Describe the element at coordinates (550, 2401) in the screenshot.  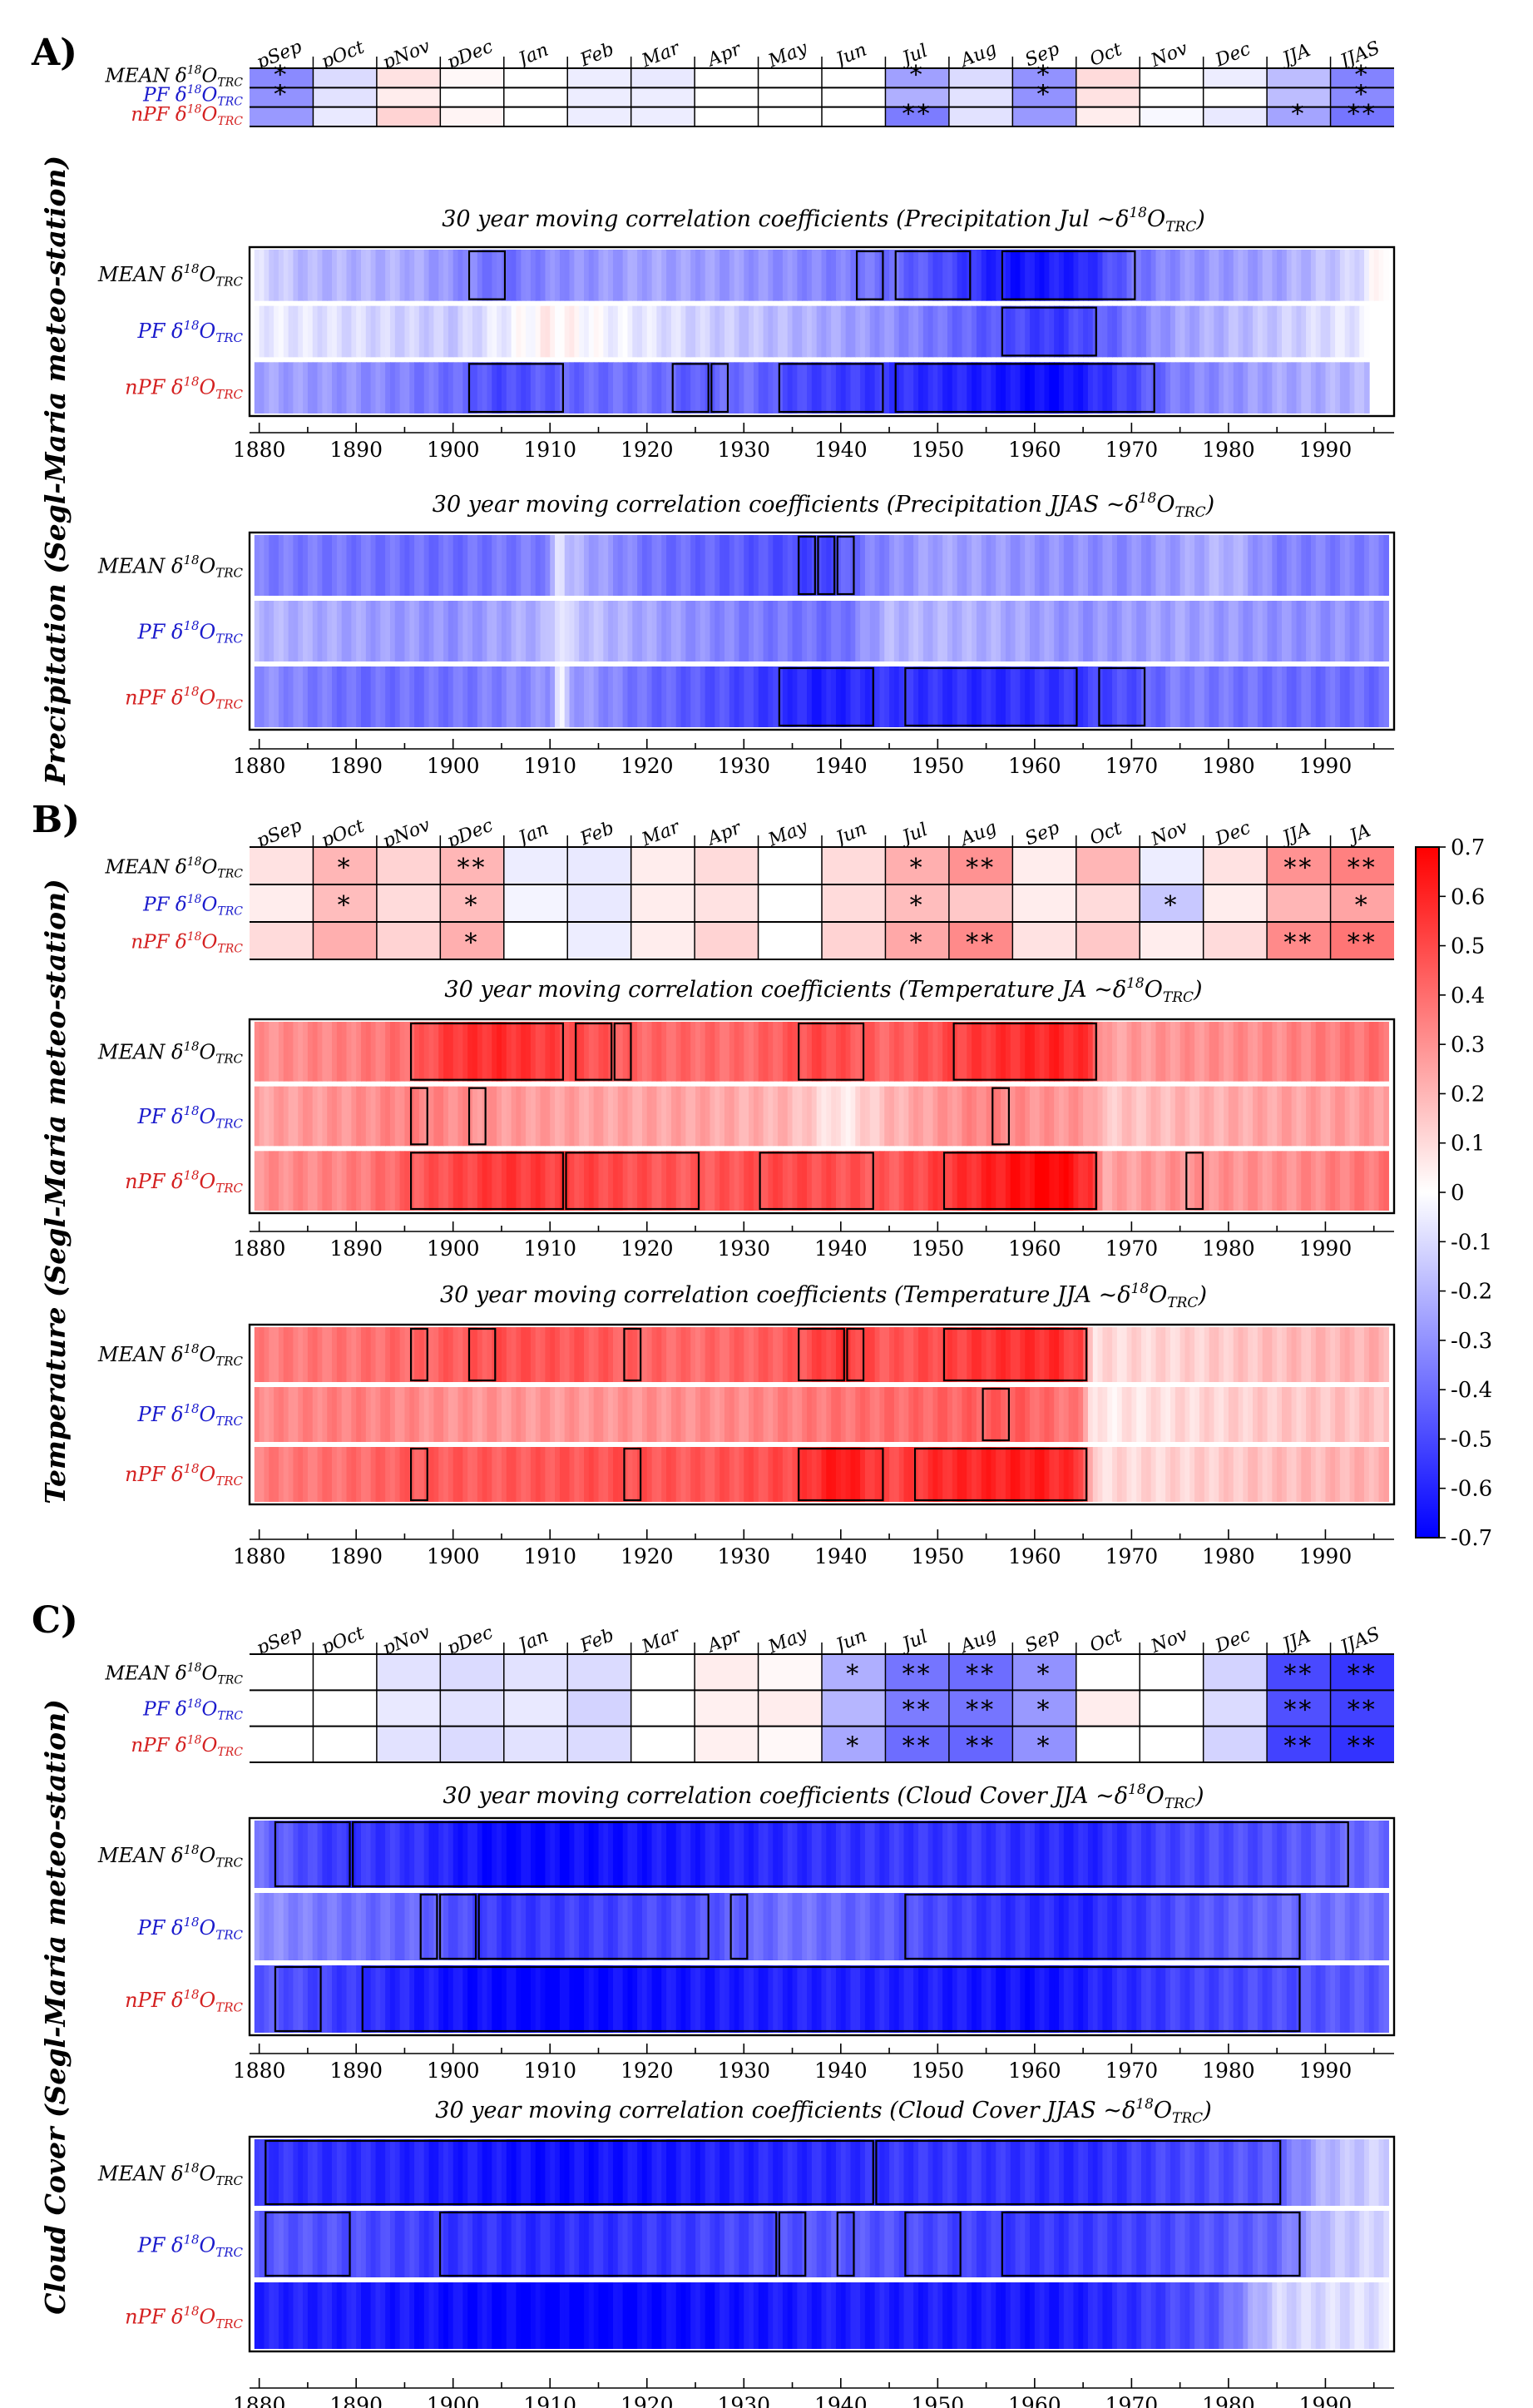
I see `x-tick-label: 1910` at that location.